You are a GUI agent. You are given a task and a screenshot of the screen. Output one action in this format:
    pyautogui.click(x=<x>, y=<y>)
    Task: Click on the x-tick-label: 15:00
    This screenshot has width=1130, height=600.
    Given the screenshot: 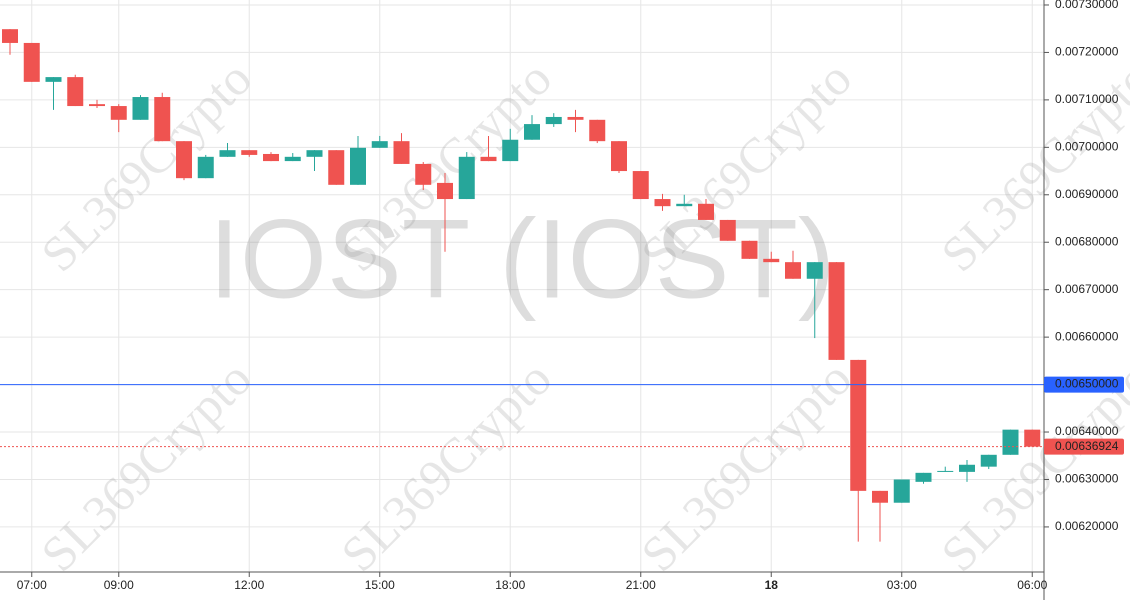 What is the action you would take?
    pyautogui.click(x=380, y=585)
    